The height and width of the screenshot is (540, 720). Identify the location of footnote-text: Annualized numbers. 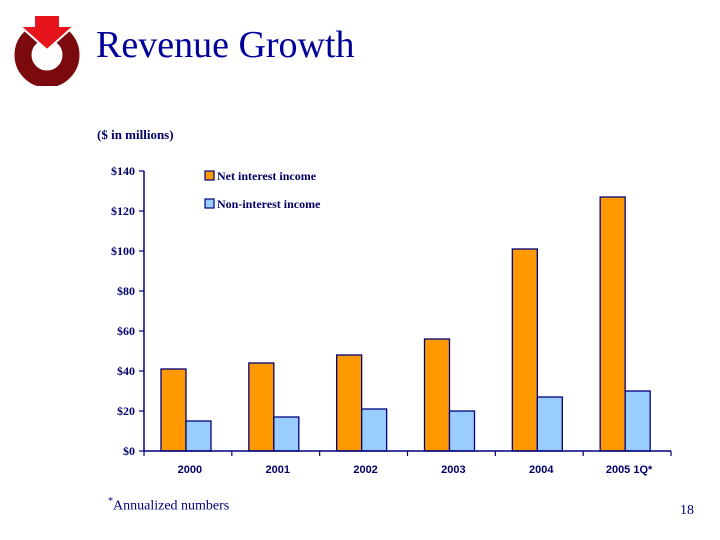
(171, 506).